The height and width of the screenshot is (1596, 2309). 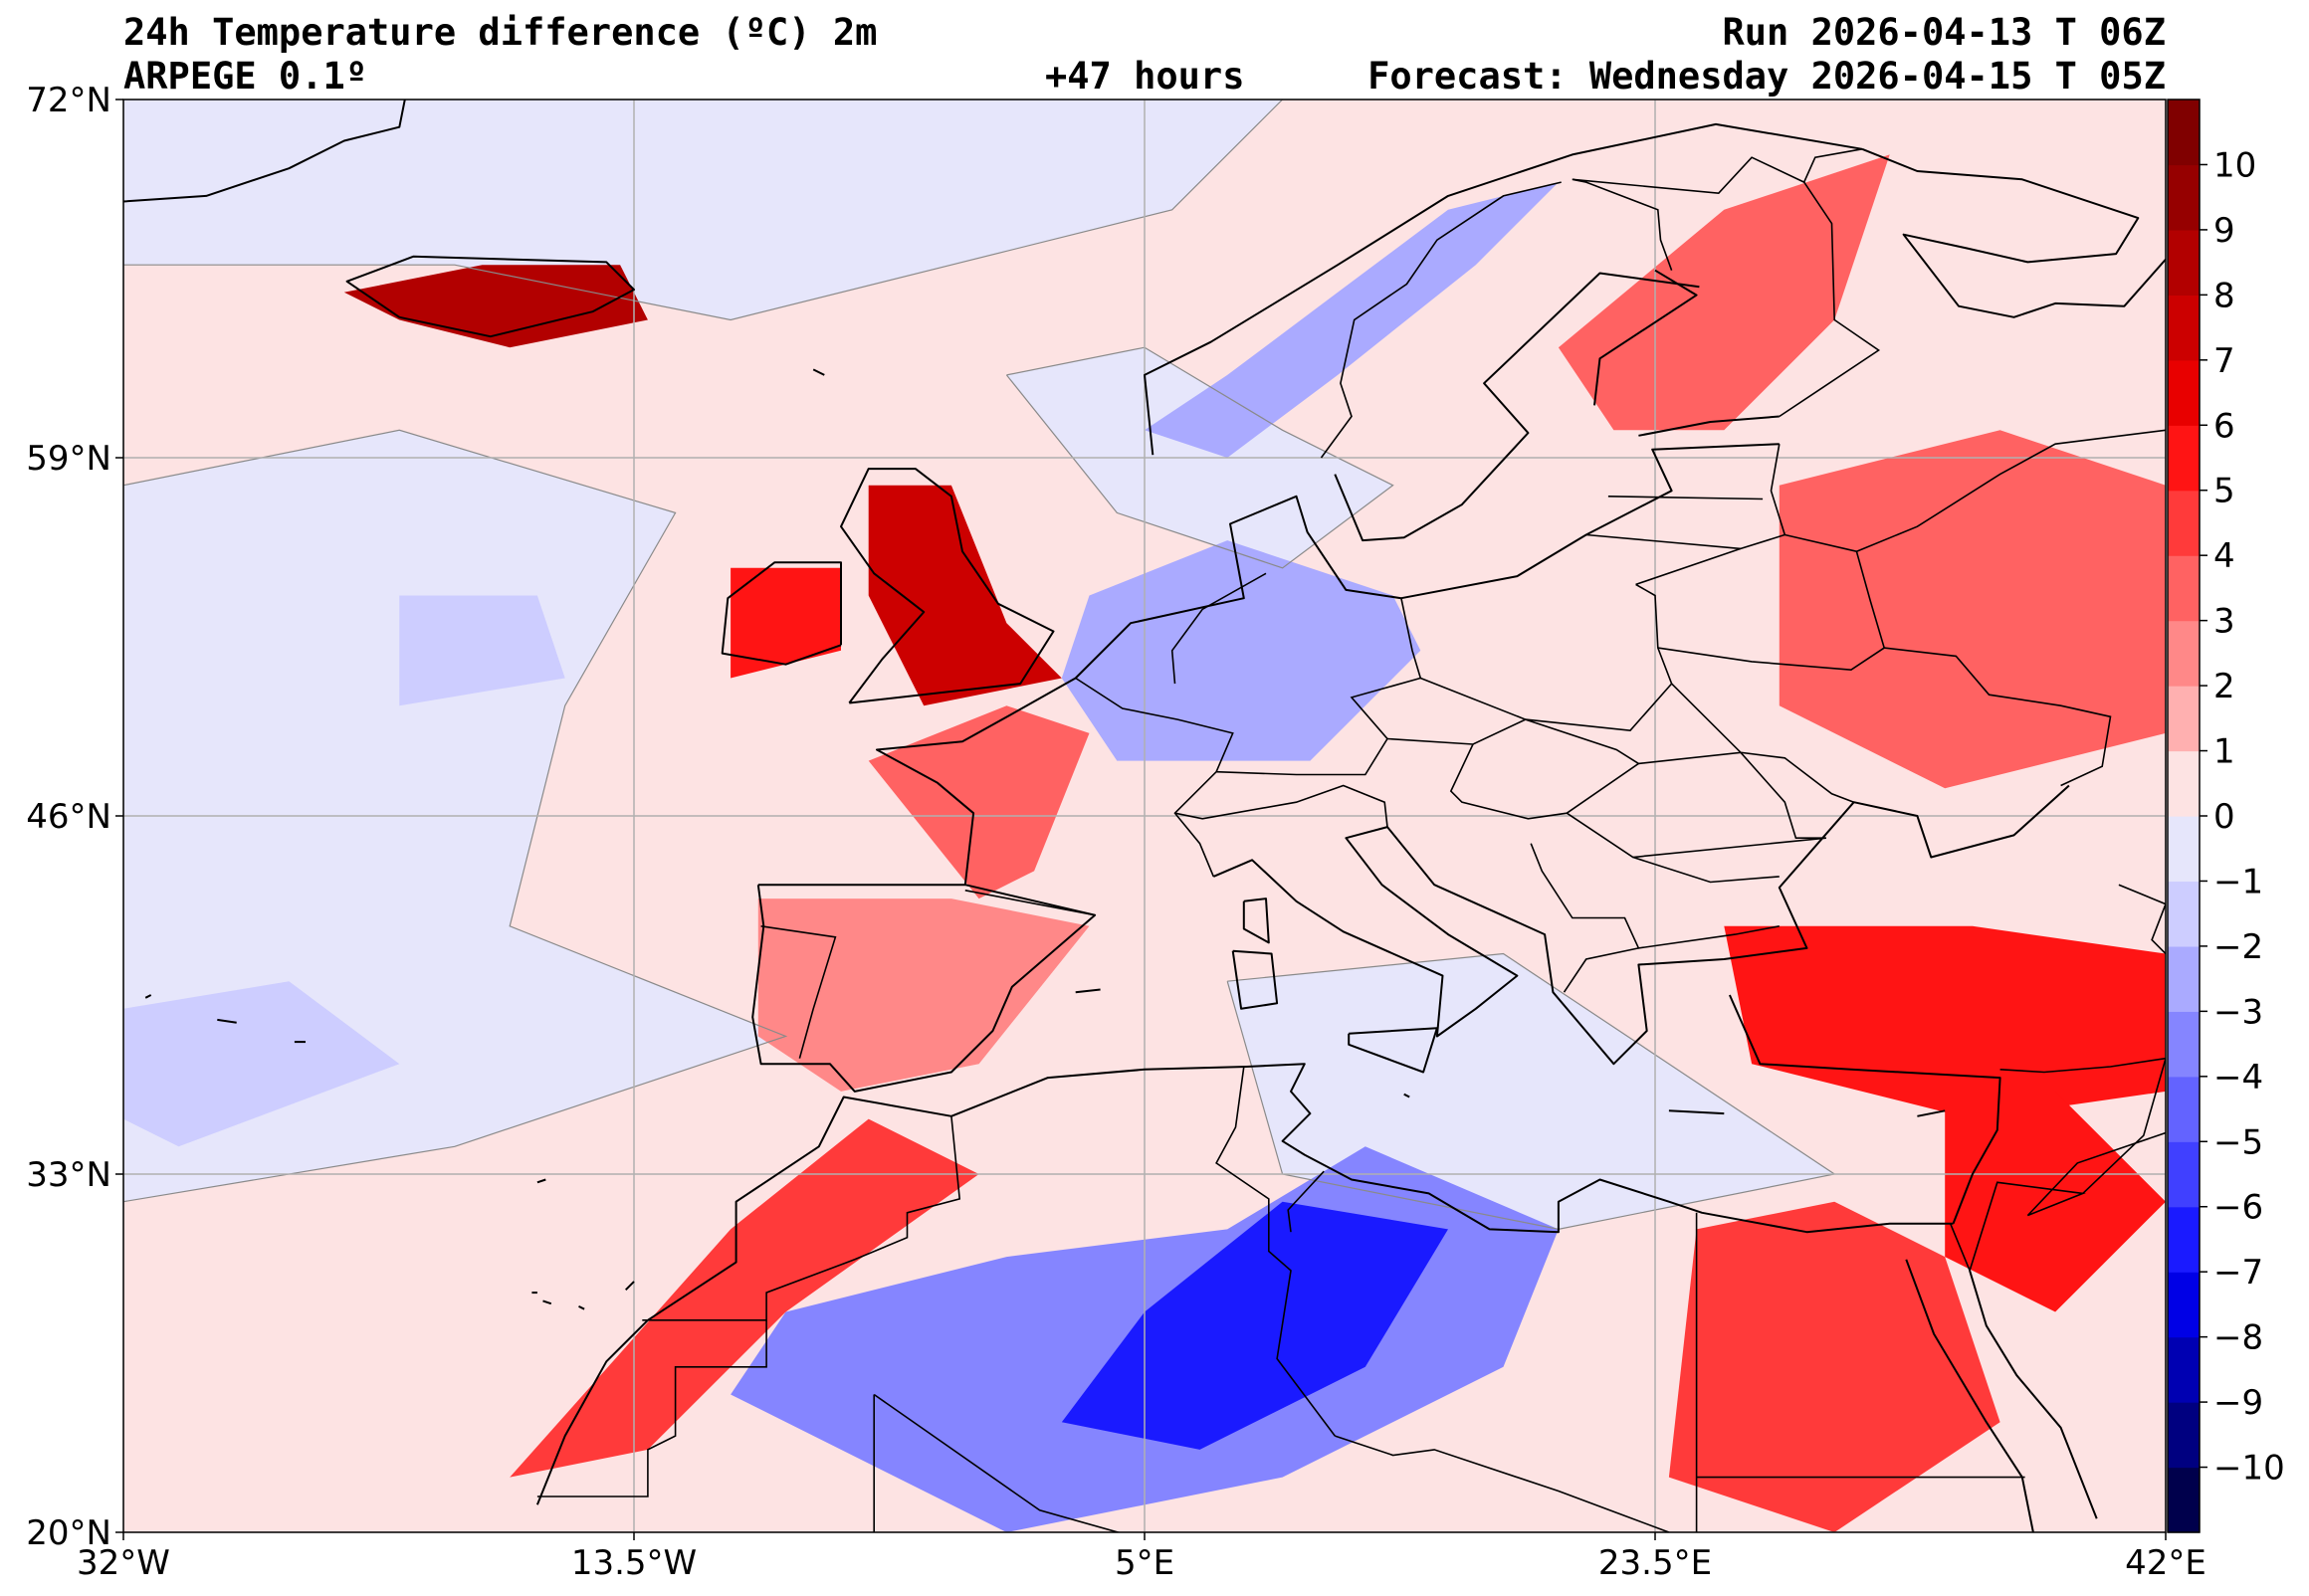 What do you see at coordinates (2238, 947) in the screenshot?
I see `colorbar-tick-label: −2` at bounding box center [2238, 947].